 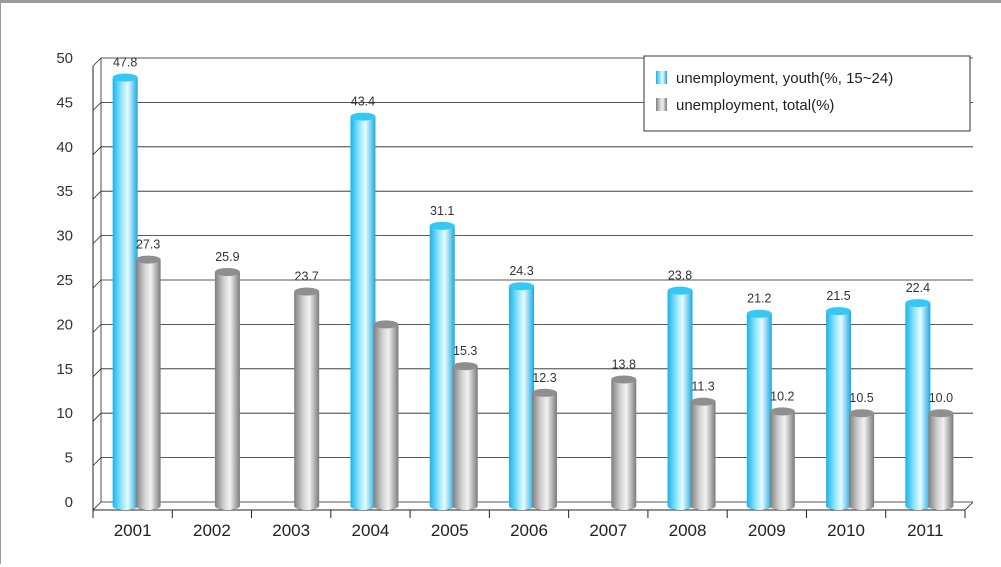 I want to click on data-label: 21.5, so click(x=838, y=296).